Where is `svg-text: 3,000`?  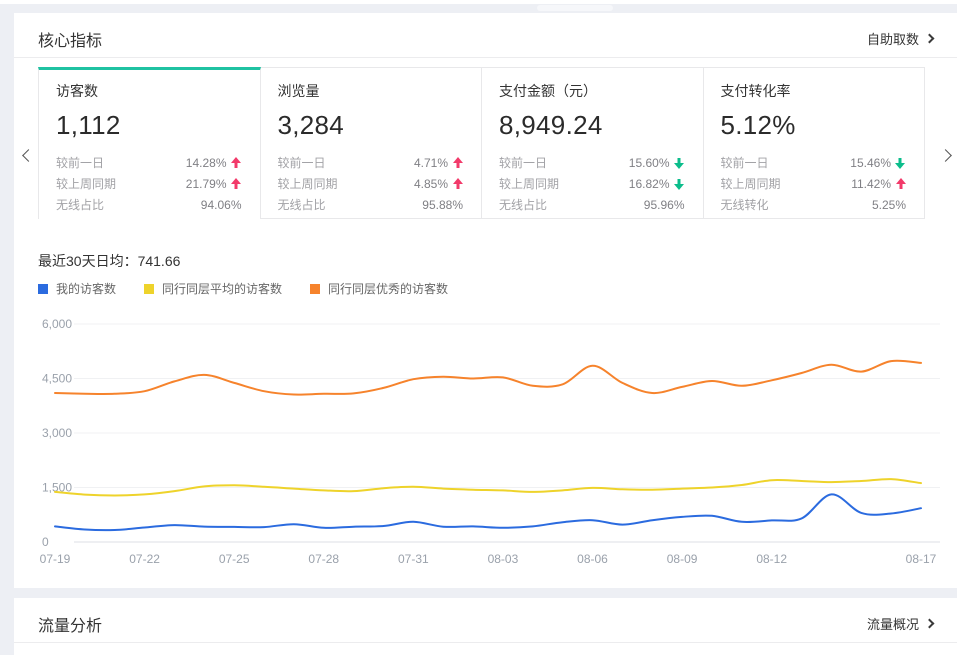
svg-text: 3,000 is located at coordinates (57, 433).